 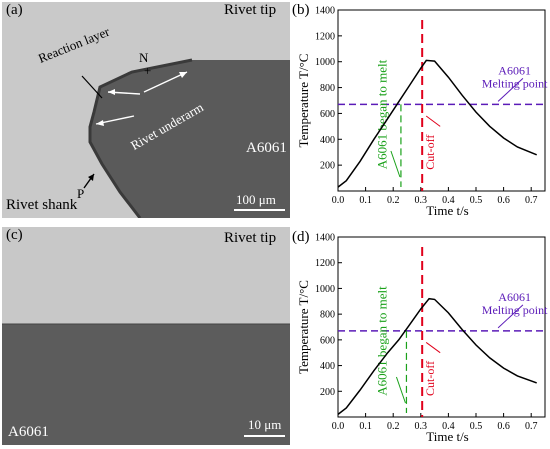 What do you see at coordinates (250, 10) in the screenshot?
I see `rivet-tip-label-a: Rivet tip` at bounding box center [250, 10].